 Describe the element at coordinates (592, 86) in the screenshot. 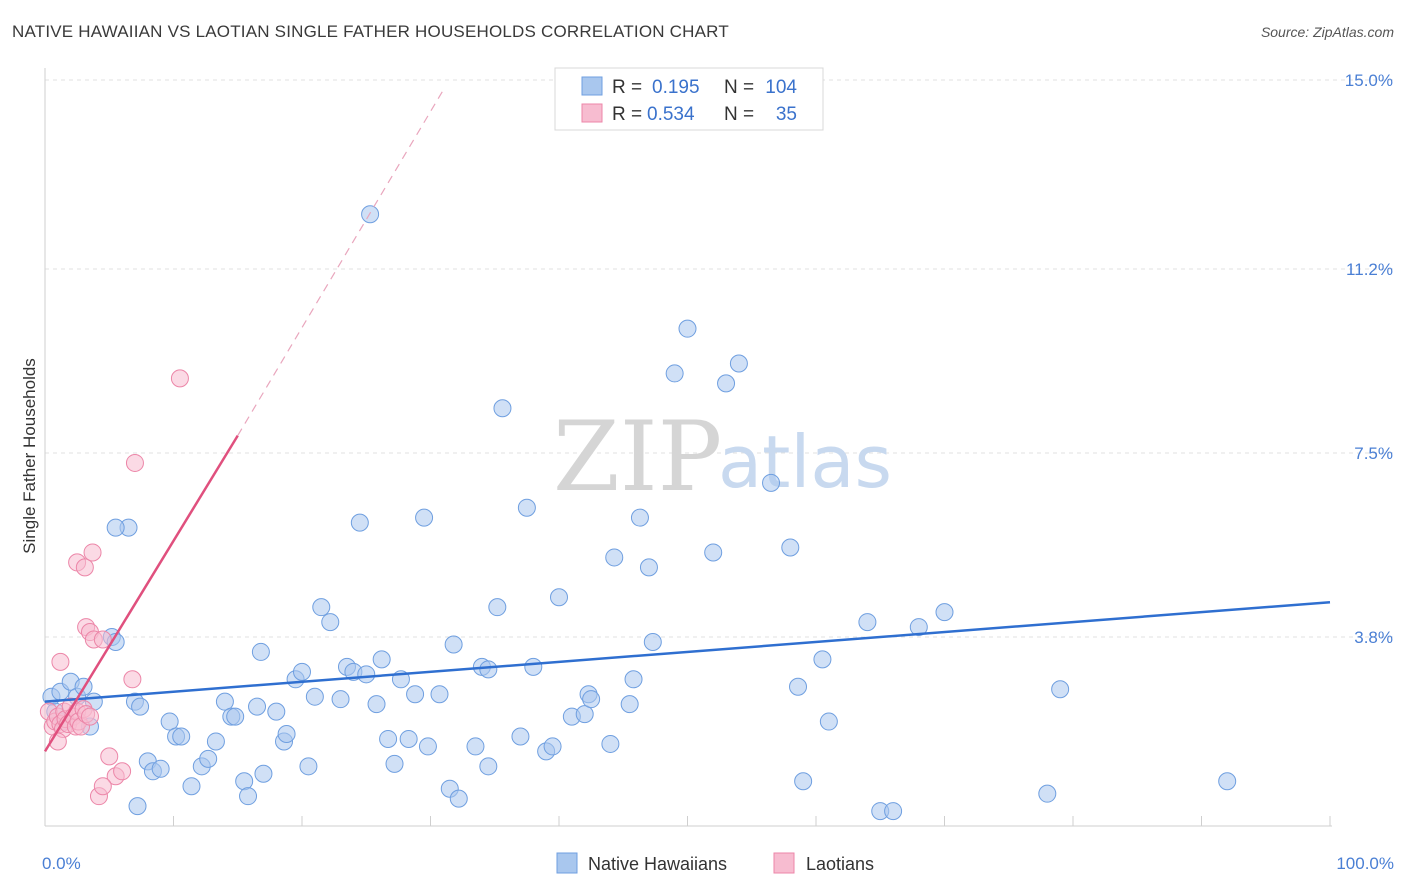

I see `legend-swatch-native-hawaiians` at that location.